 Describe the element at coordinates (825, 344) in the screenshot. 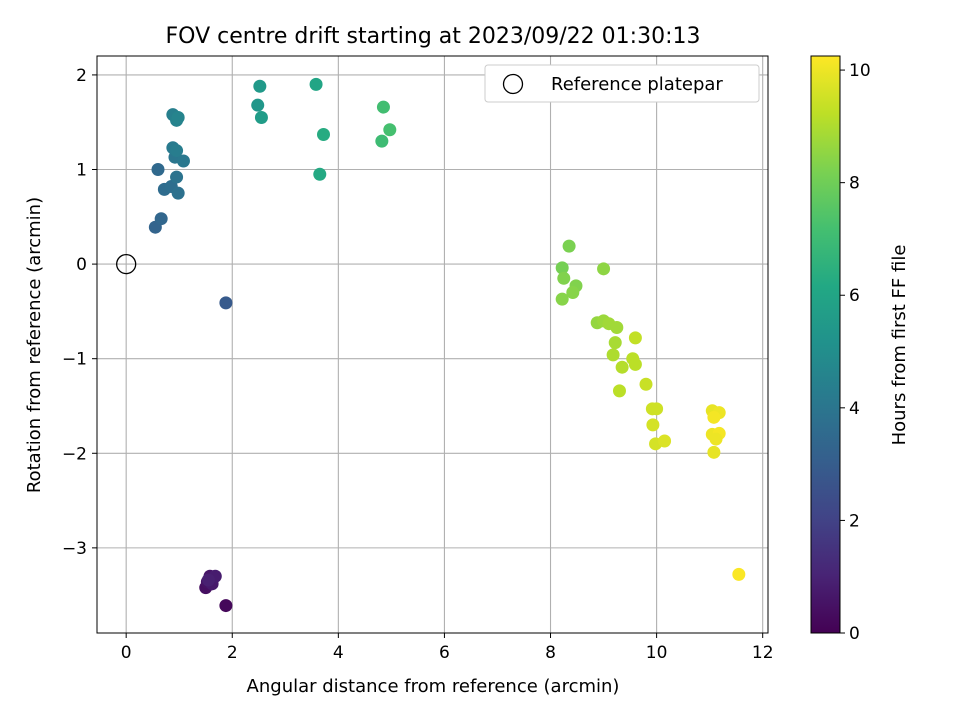

I see `colorbar` at that location.